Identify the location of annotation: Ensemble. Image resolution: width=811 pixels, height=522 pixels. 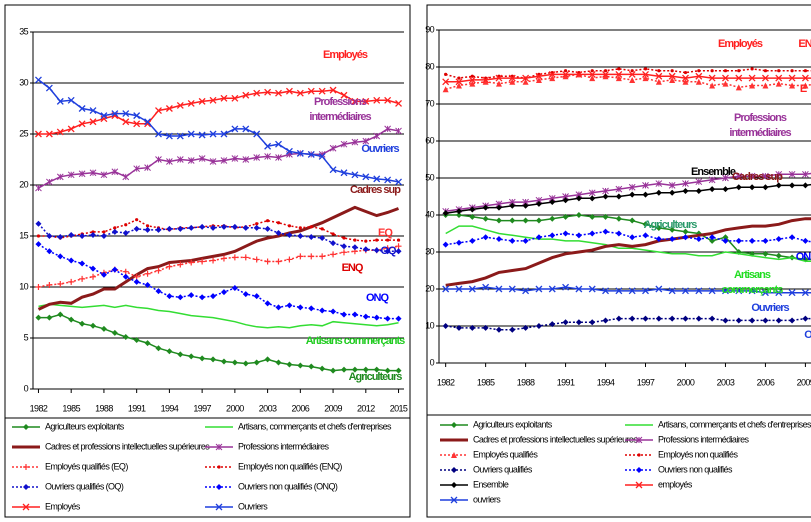
(713, 172).